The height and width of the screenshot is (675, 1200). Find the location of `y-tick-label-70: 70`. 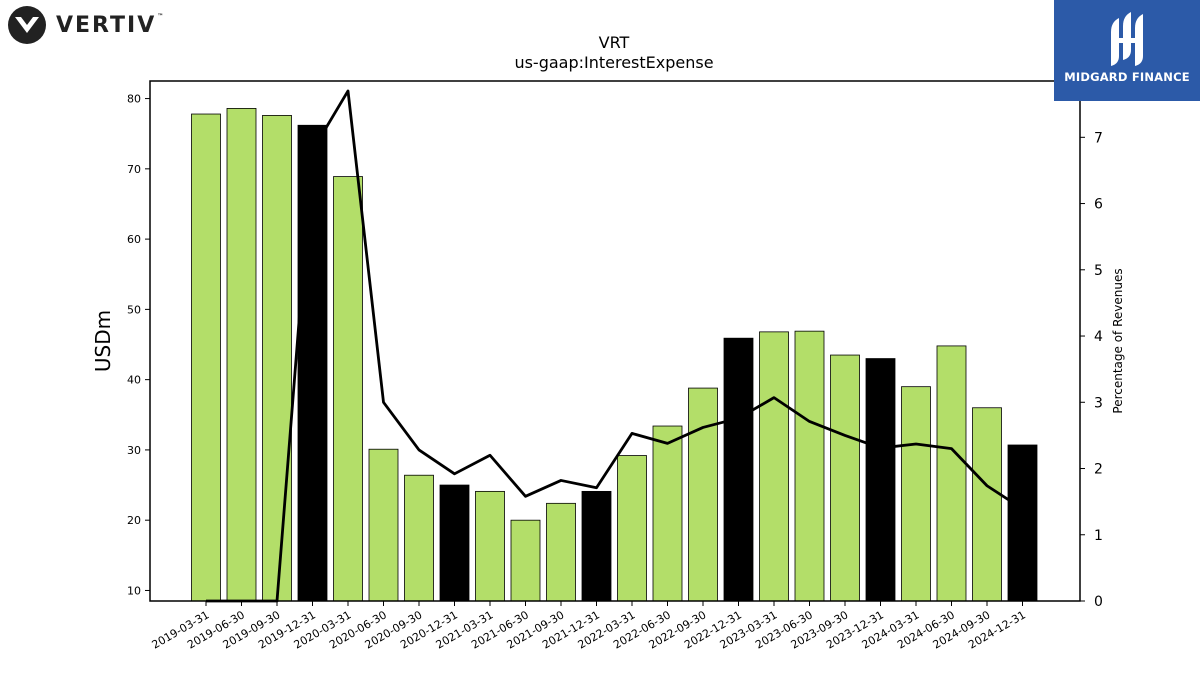

y-tick-label-70: 70 is located at coordinates (134, 169).